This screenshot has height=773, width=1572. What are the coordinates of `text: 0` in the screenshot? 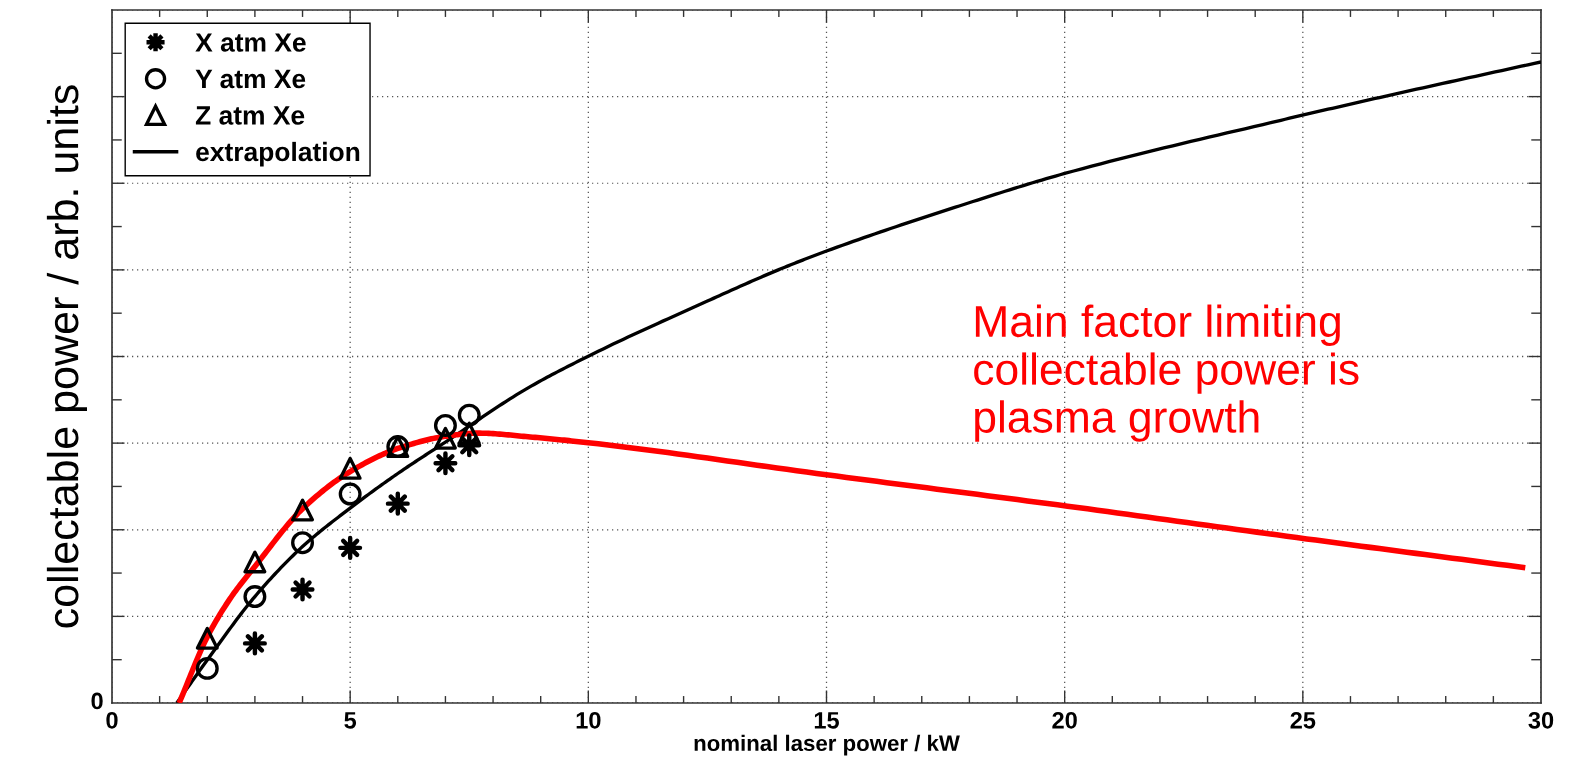 It's located at (97, 701).